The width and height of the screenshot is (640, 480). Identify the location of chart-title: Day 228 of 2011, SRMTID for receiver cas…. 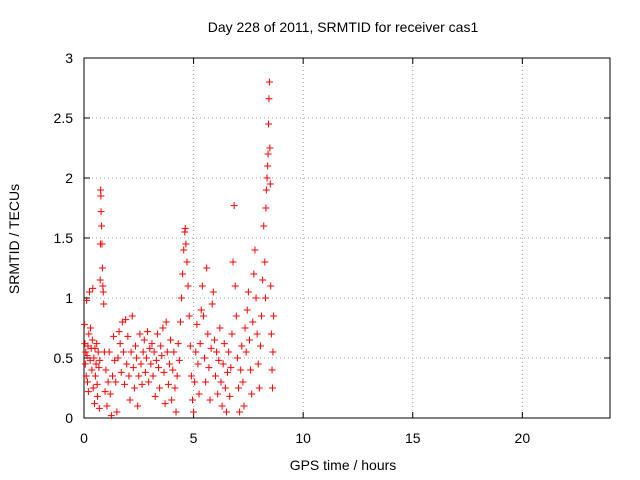
(343, 27).